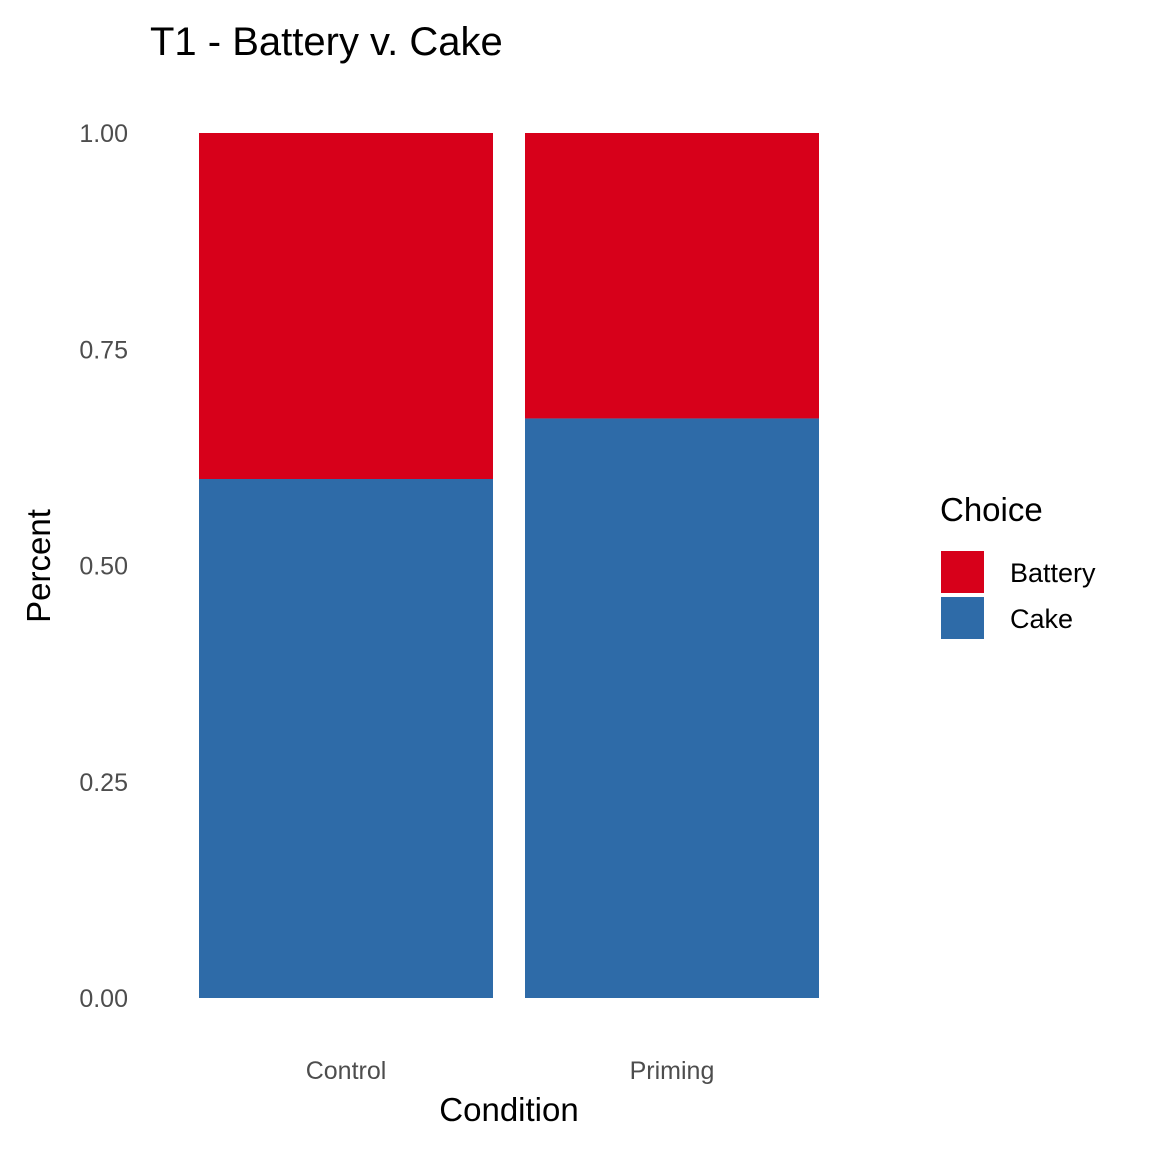  I want to click on chart-title: T1 - Battery v. Cake, so click(326, 42).